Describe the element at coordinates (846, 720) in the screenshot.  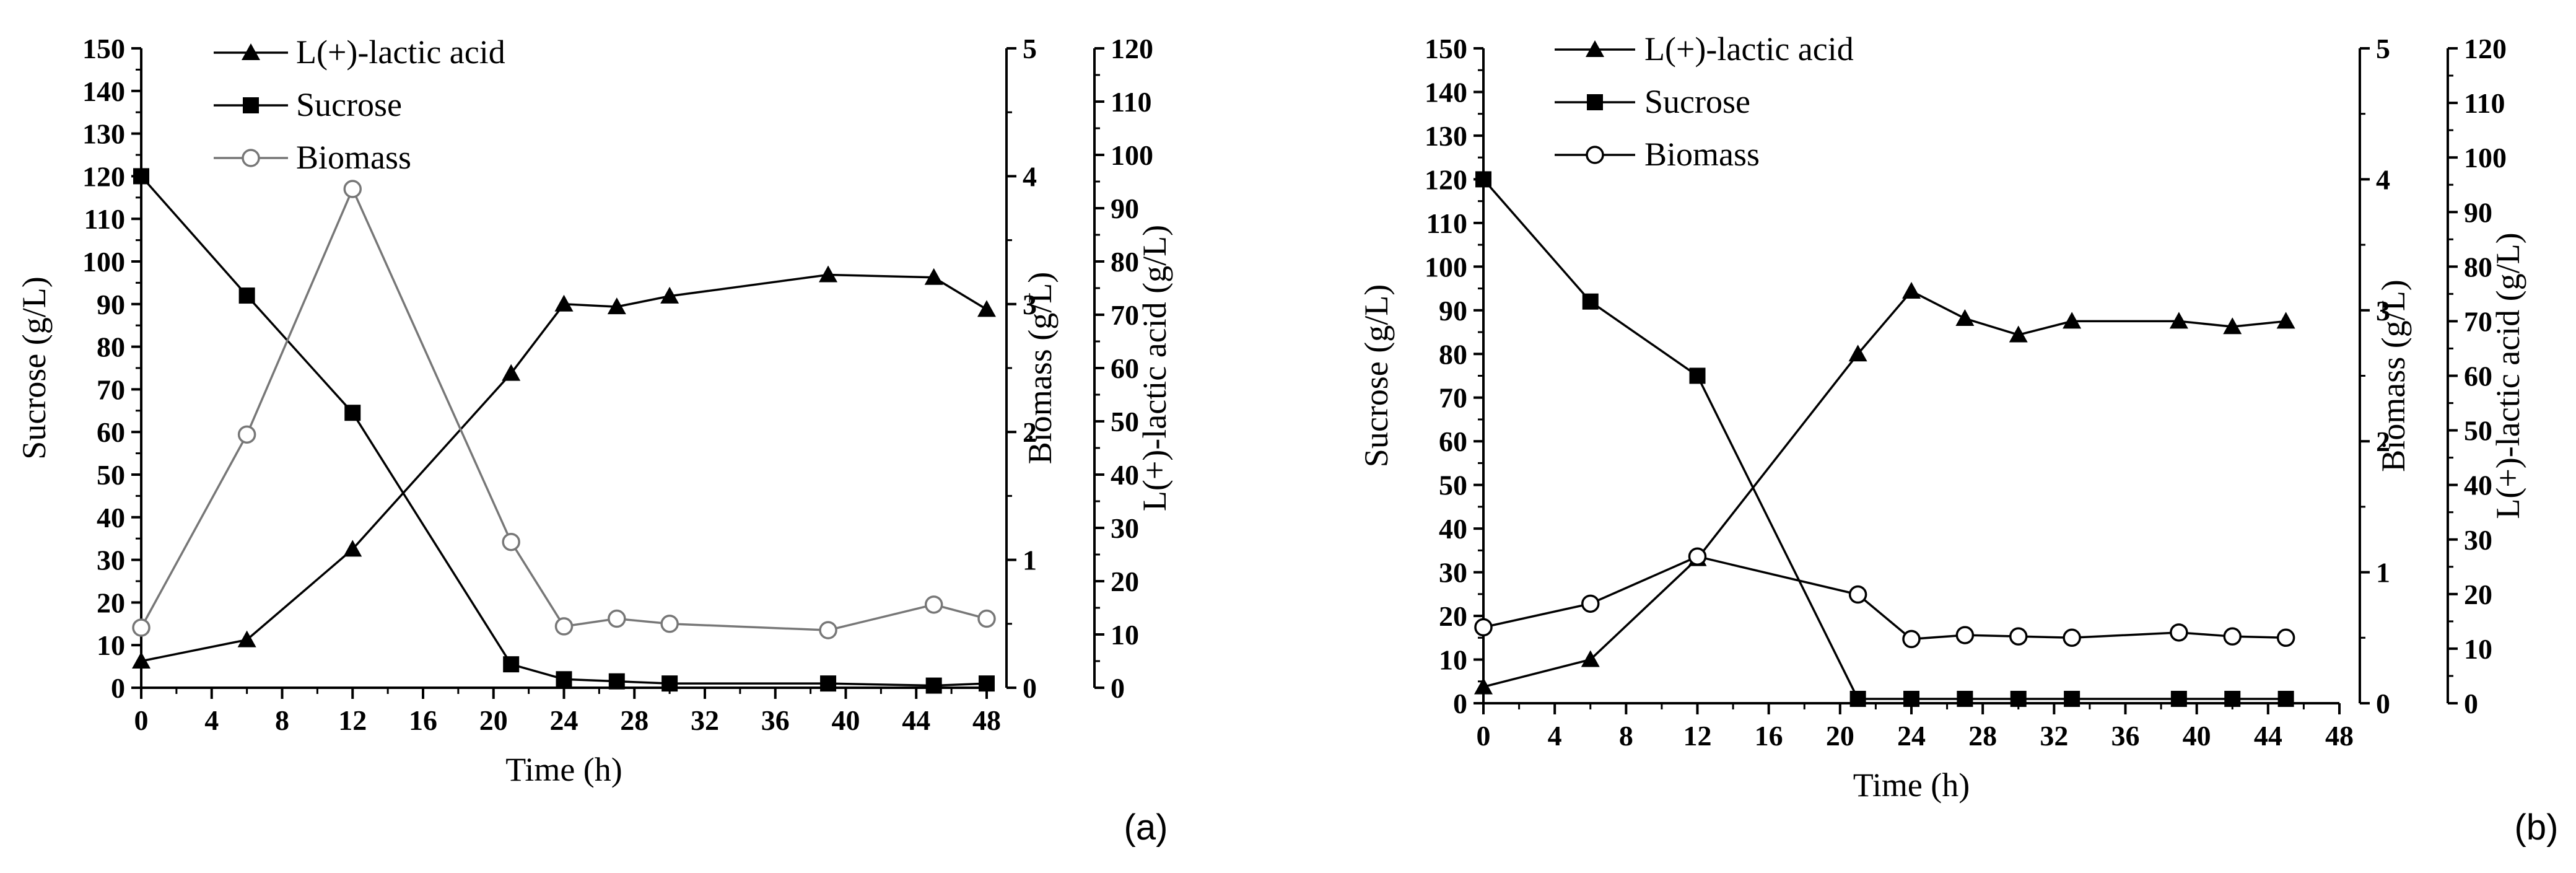
I see `x-tick-label: 40` at that location.